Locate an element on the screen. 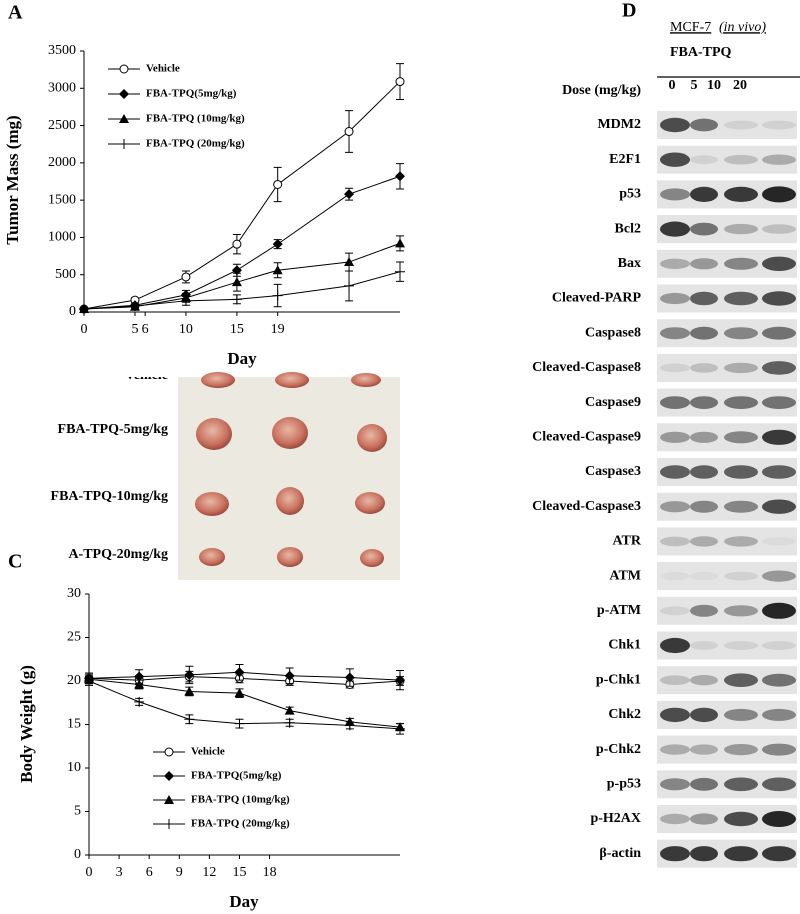  blot-row-label: p53 is located at coordinates (630, 194).